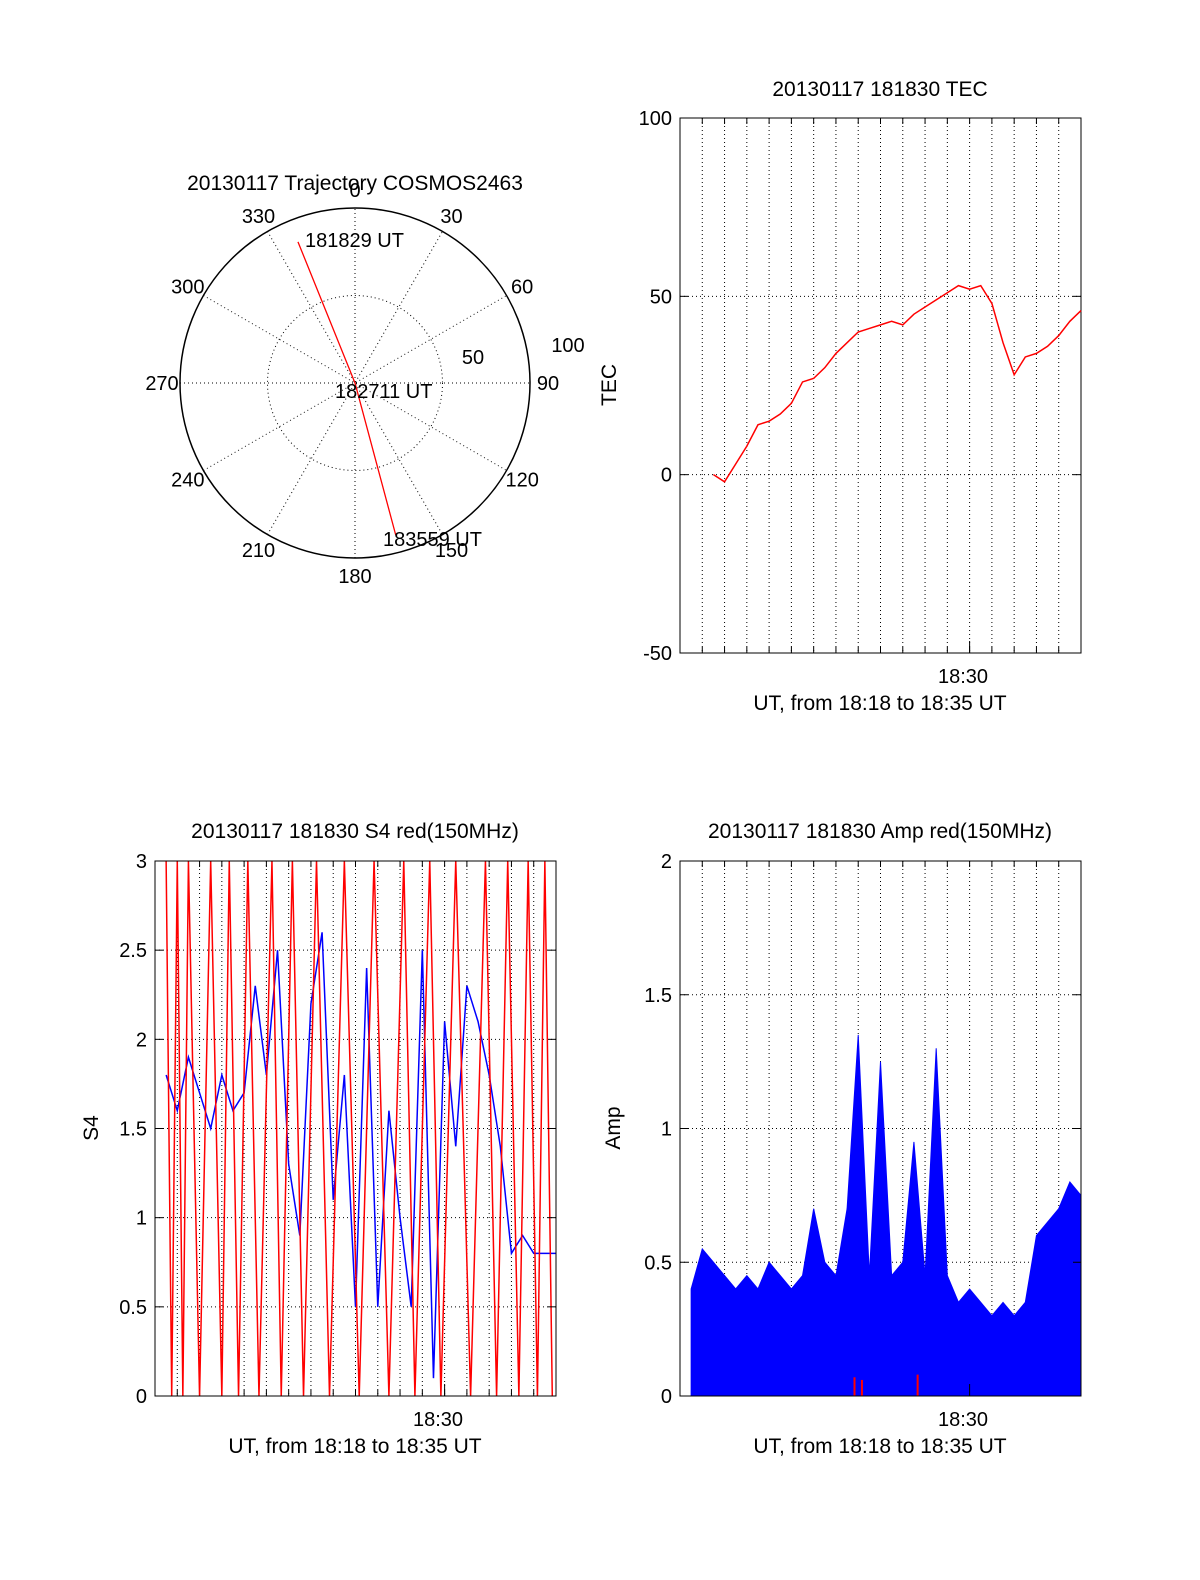 This screenshot has height=1580, width=1200. Describe the element at coordinates (666, 1130) in the screenshot. I see `amp-y-tick-label: 1` at that location.